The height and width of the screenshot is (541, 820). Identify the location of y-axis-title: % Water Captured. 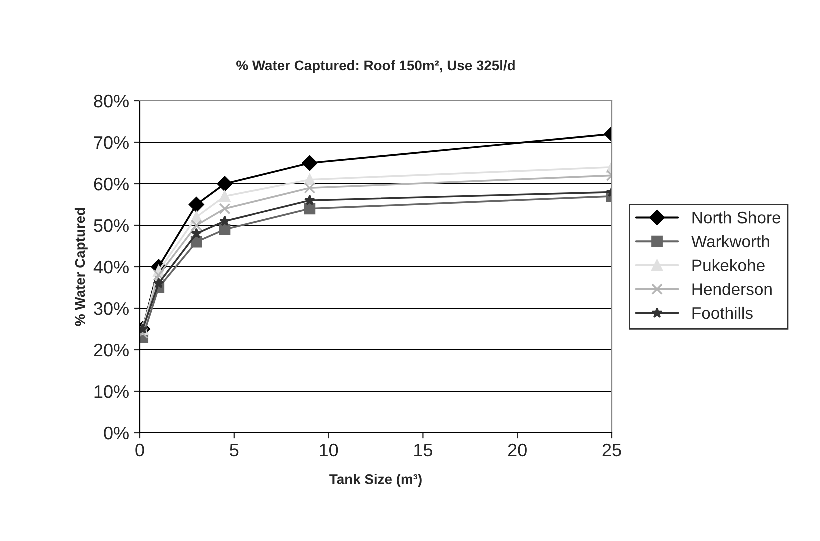
(81, 267).